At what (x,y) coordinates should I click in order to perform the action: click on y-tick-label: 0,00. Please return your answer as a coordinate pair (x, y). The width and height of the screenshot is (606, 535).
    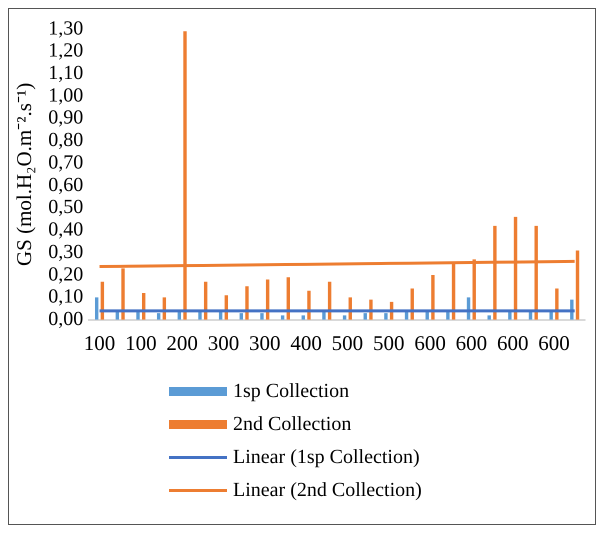
    Looking at the image, I should click on (66, 319).